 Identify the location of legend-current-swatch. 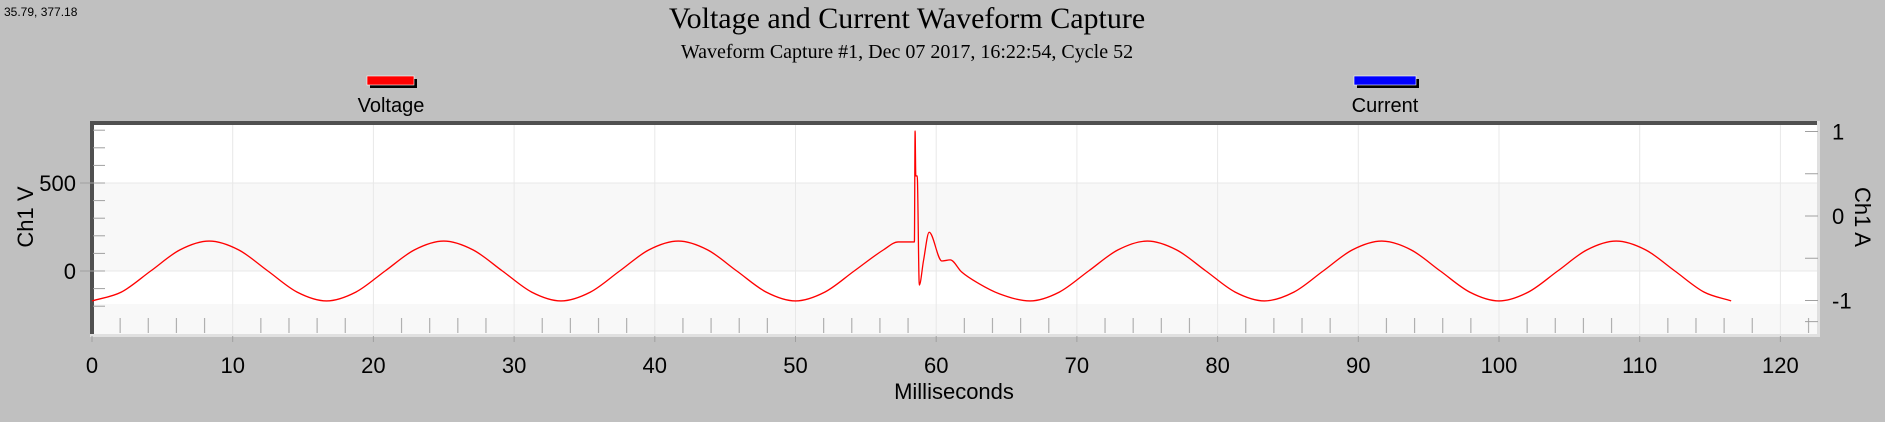
(1385, 80).